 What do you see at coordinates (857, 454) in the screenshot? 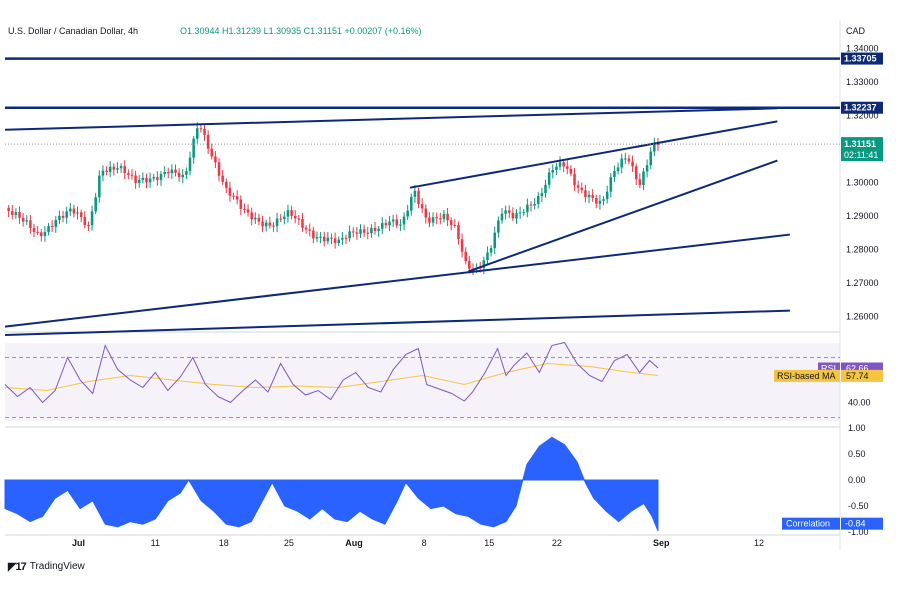
I see `correlation-tick-label: 0.50` at bounding box center [857, 454].